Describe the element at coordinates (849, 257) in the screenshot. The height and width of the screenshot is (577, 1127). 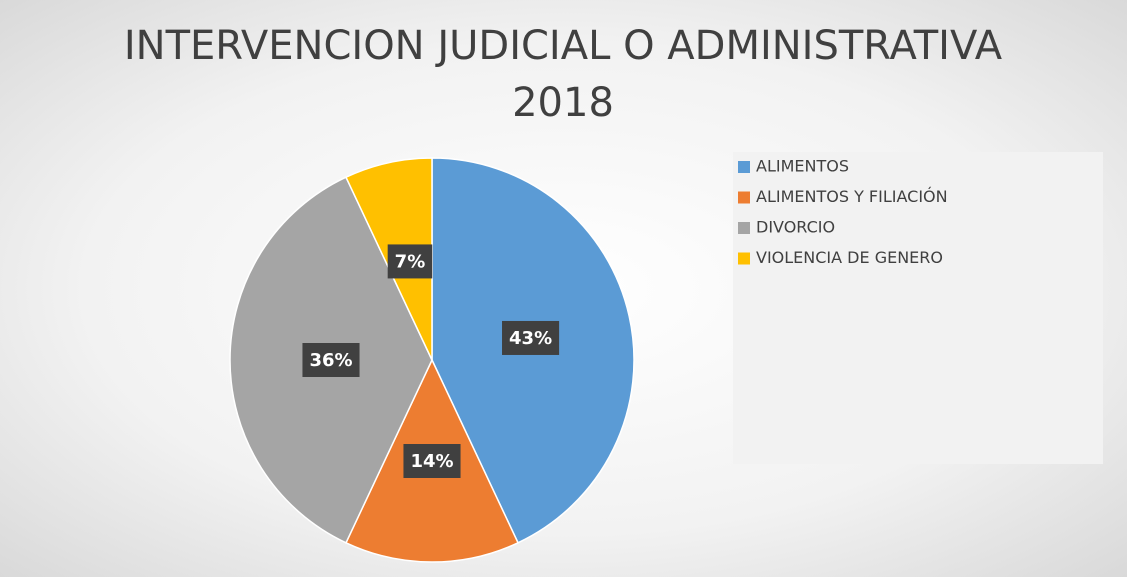
I see `legend-label: VIOLENCIA DE GENERO` at that location.